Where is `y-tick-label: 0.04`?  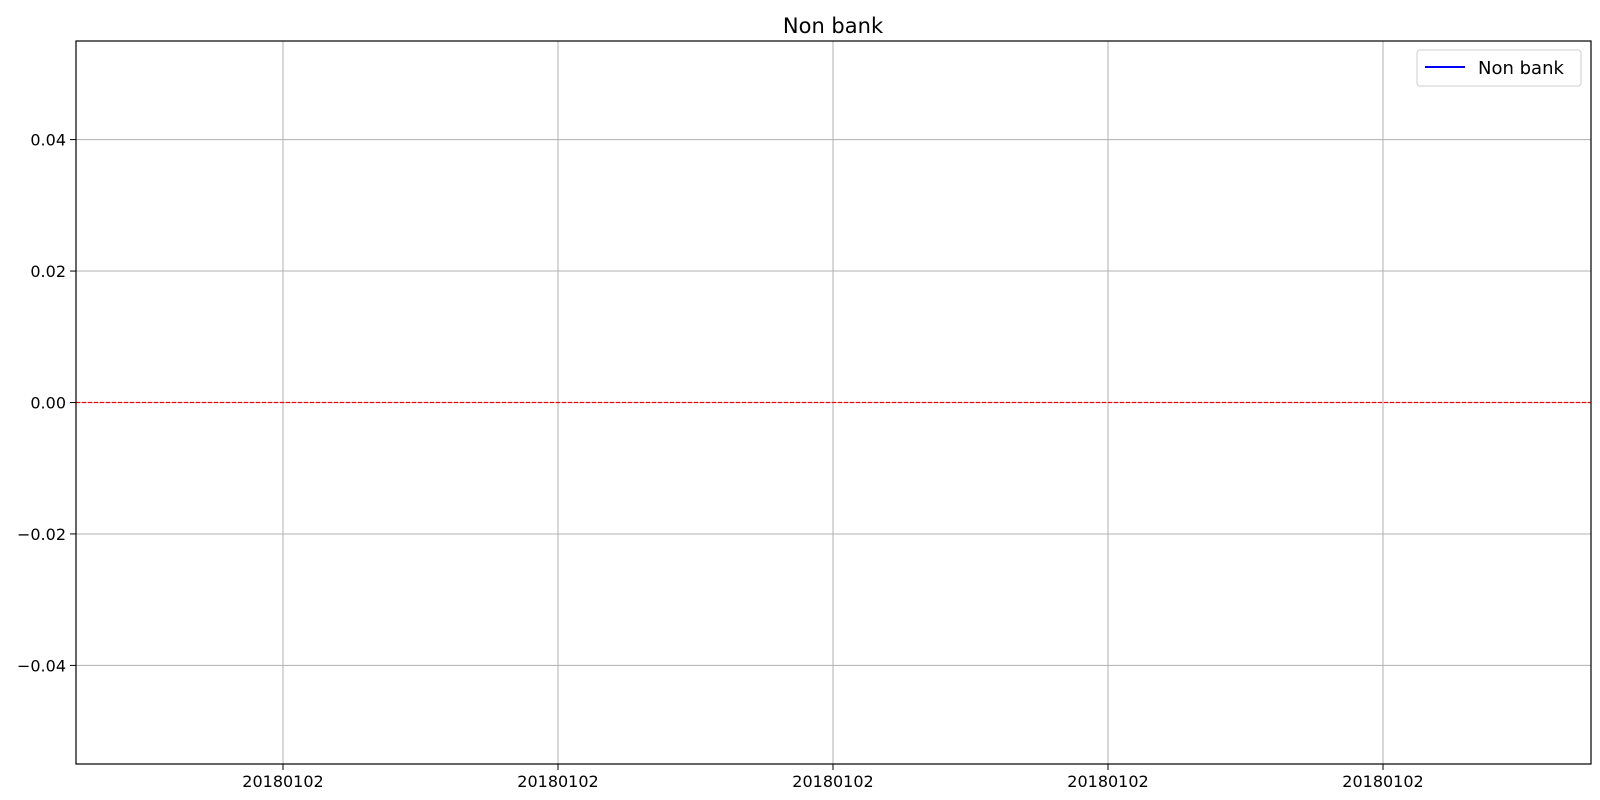
y-tick-label: 0.04 is located at coordinates (48, 140).